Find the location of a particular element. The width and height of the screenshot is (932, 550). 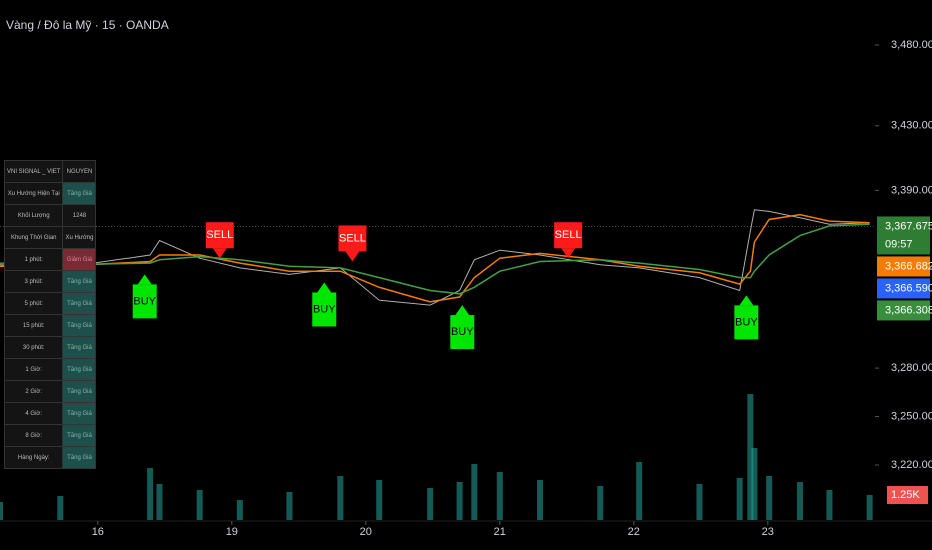

table-row: 30 phút: Tăng Giá is located at coordinates (50, 347).